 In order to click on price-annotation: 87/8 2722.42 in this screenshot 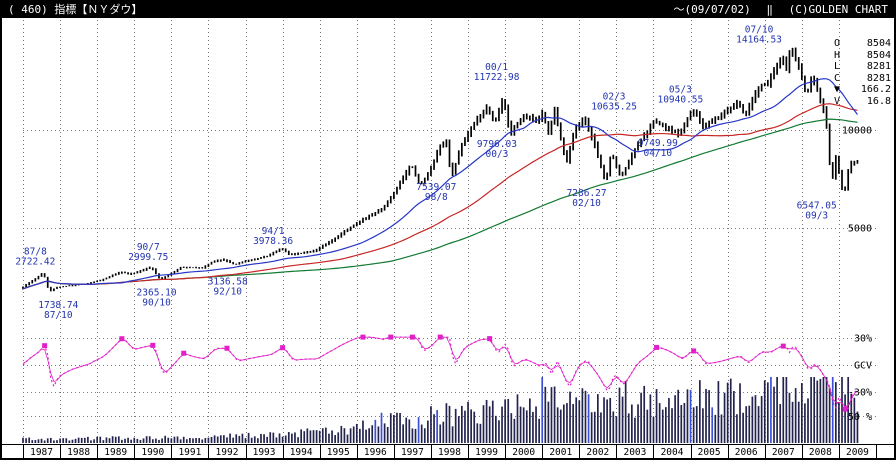, I will do `click(35, 257)`.